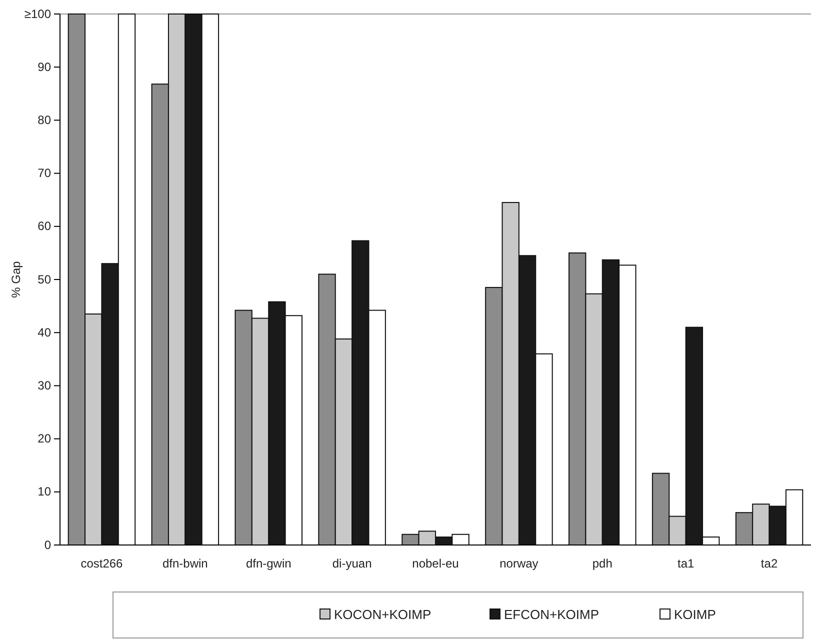 The height and width of the screenshot is (644, 819). What do you see at coordinates (45, 120) in the screenshot?
I see `y-tick-label: 80` at bounding box center [45, 120].